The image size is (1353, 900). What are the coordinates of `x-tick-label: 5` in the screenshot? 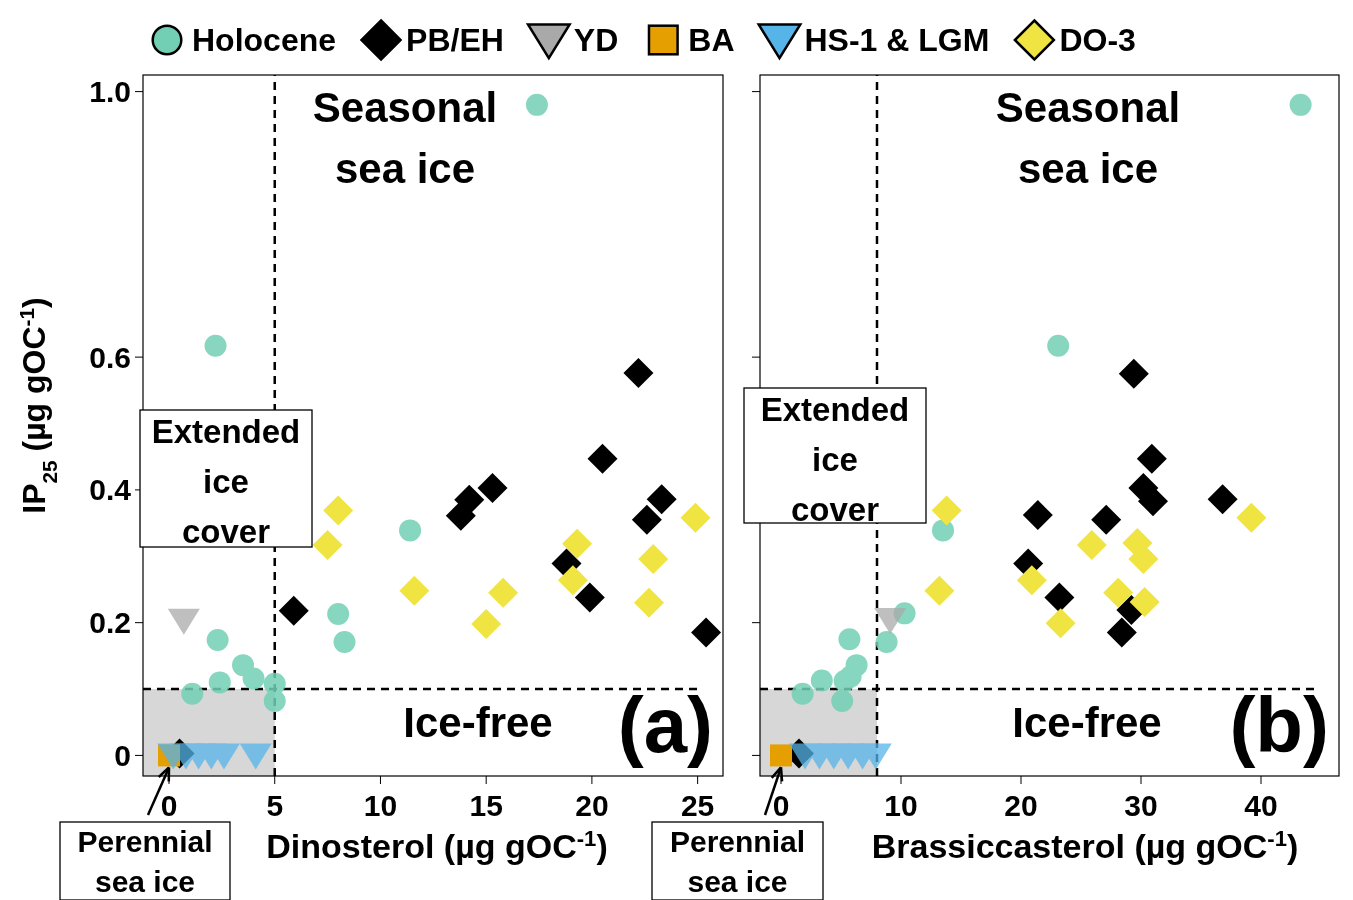 It's located at (275, 805).